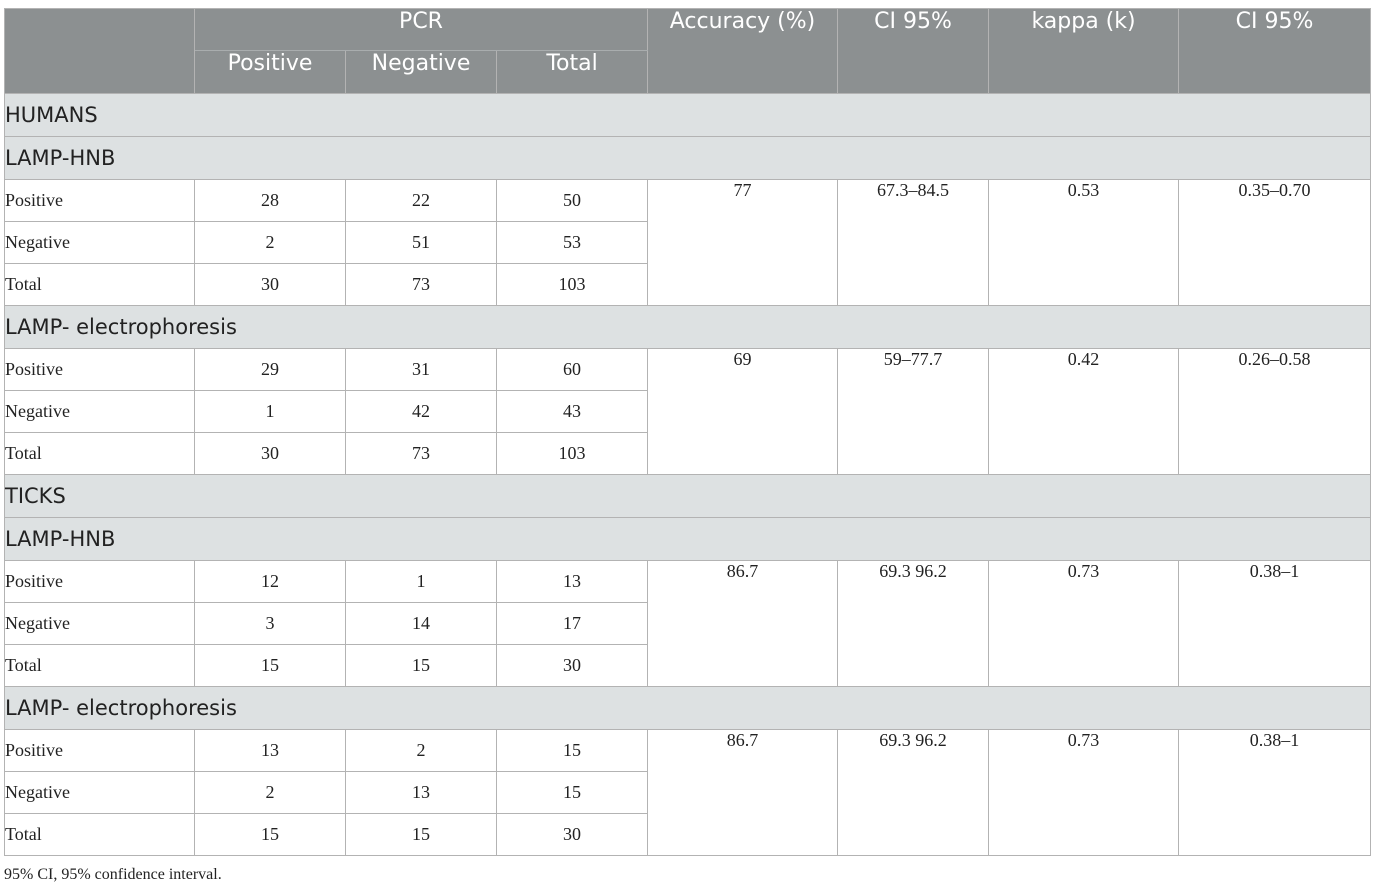  I want to click on section-row: HUMANS, so click(687, 115).